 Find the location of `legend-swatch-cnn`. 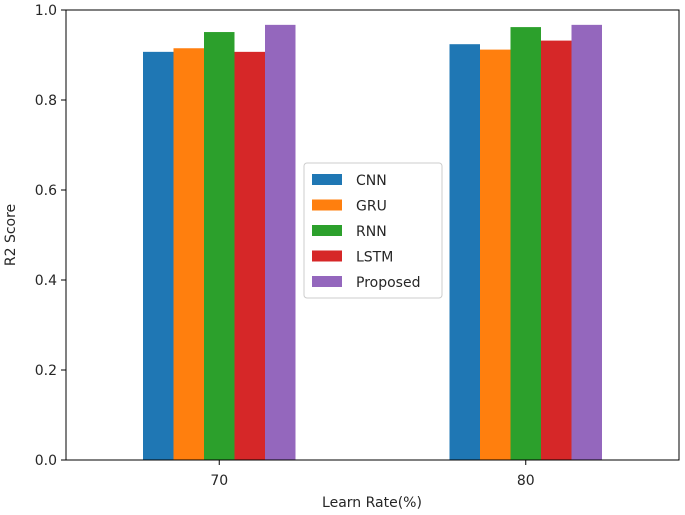

legend-swatch-cnn is located at coordinates (327, 179).